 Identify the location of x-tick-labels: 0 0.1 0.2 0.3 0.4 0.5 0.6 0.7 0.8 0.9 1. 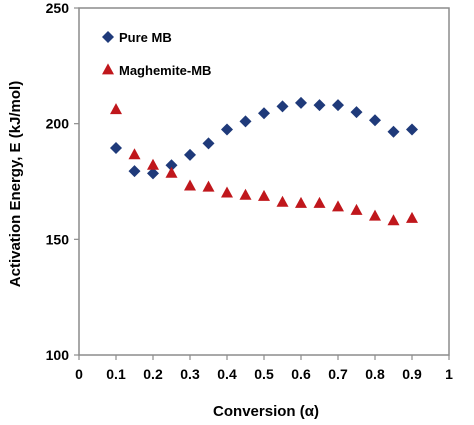
(264, 368).